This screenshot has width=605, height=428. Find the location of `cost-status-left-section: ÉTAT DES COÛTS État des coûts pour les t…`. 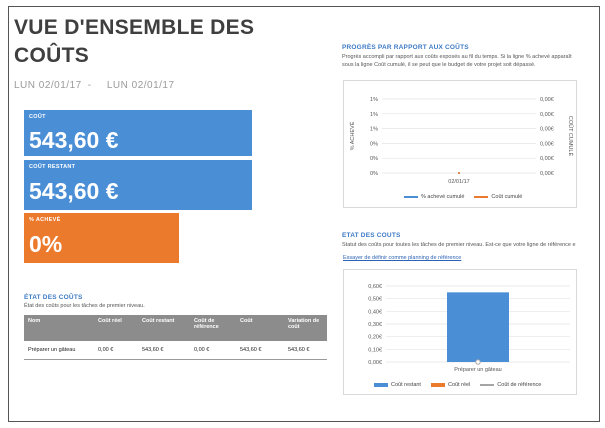

cost-status-left-section: ÉTAT DES COÛTS État des coûts pour les t… is located at coordinates (84, 302).